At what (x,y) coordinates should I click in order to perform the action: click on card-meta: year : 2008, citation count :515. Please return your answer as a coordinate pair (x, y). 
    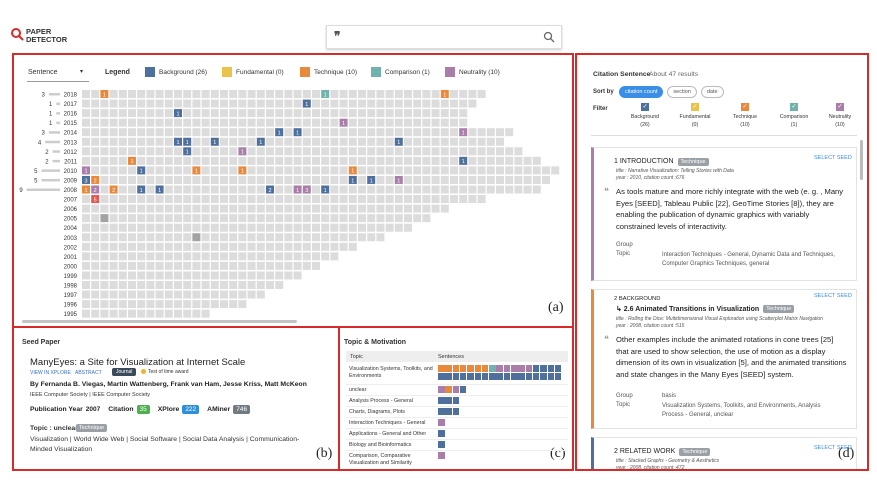
    Looking at the image, I should click on (650, 326).